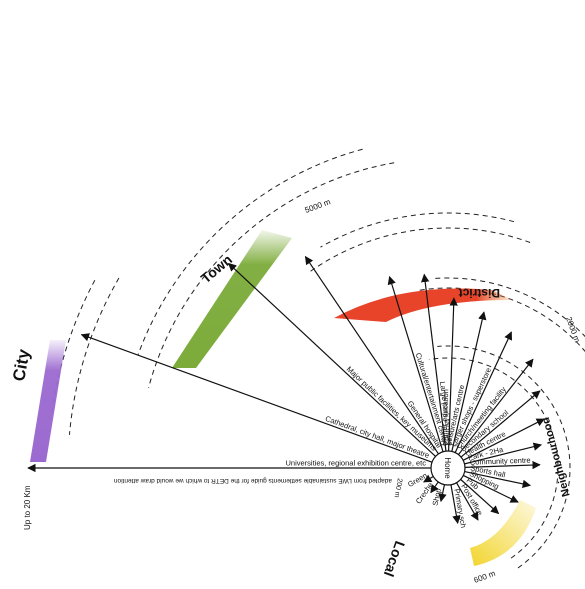  I want to click on home-label: Home, so click(447, 468).